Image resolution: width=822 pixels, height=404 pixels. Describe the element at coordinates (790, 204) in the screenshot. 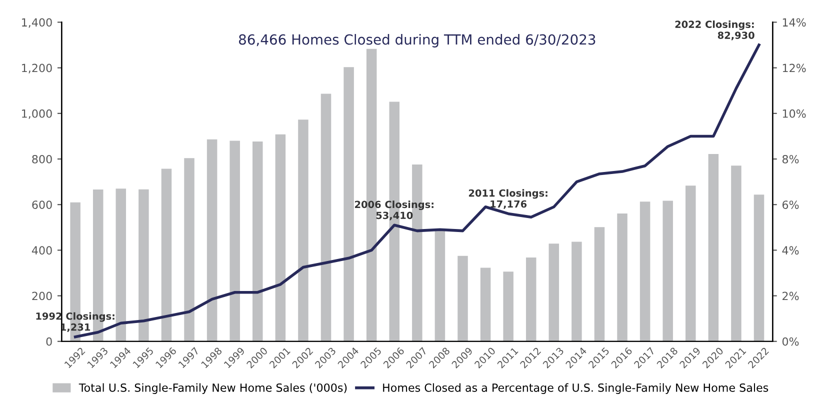

I see `y2-tick-label: 6%` at that location.